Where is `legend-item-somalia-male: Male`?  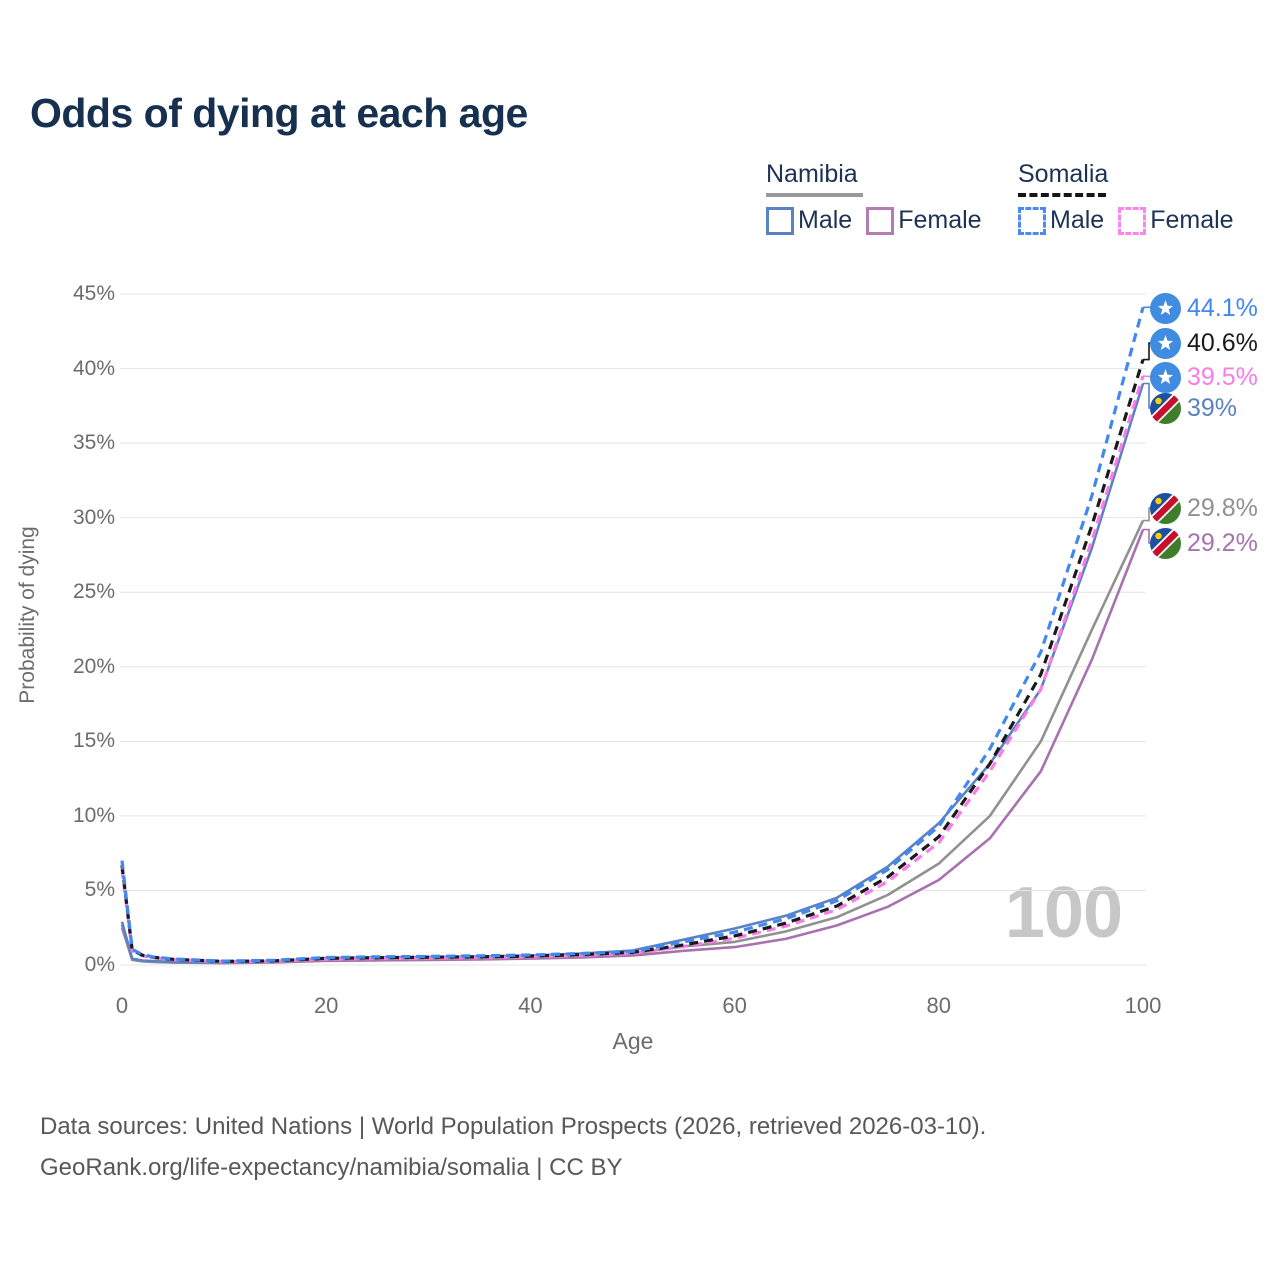 legend-item-somalia-male: Male is located at coordinates (1061, 220).